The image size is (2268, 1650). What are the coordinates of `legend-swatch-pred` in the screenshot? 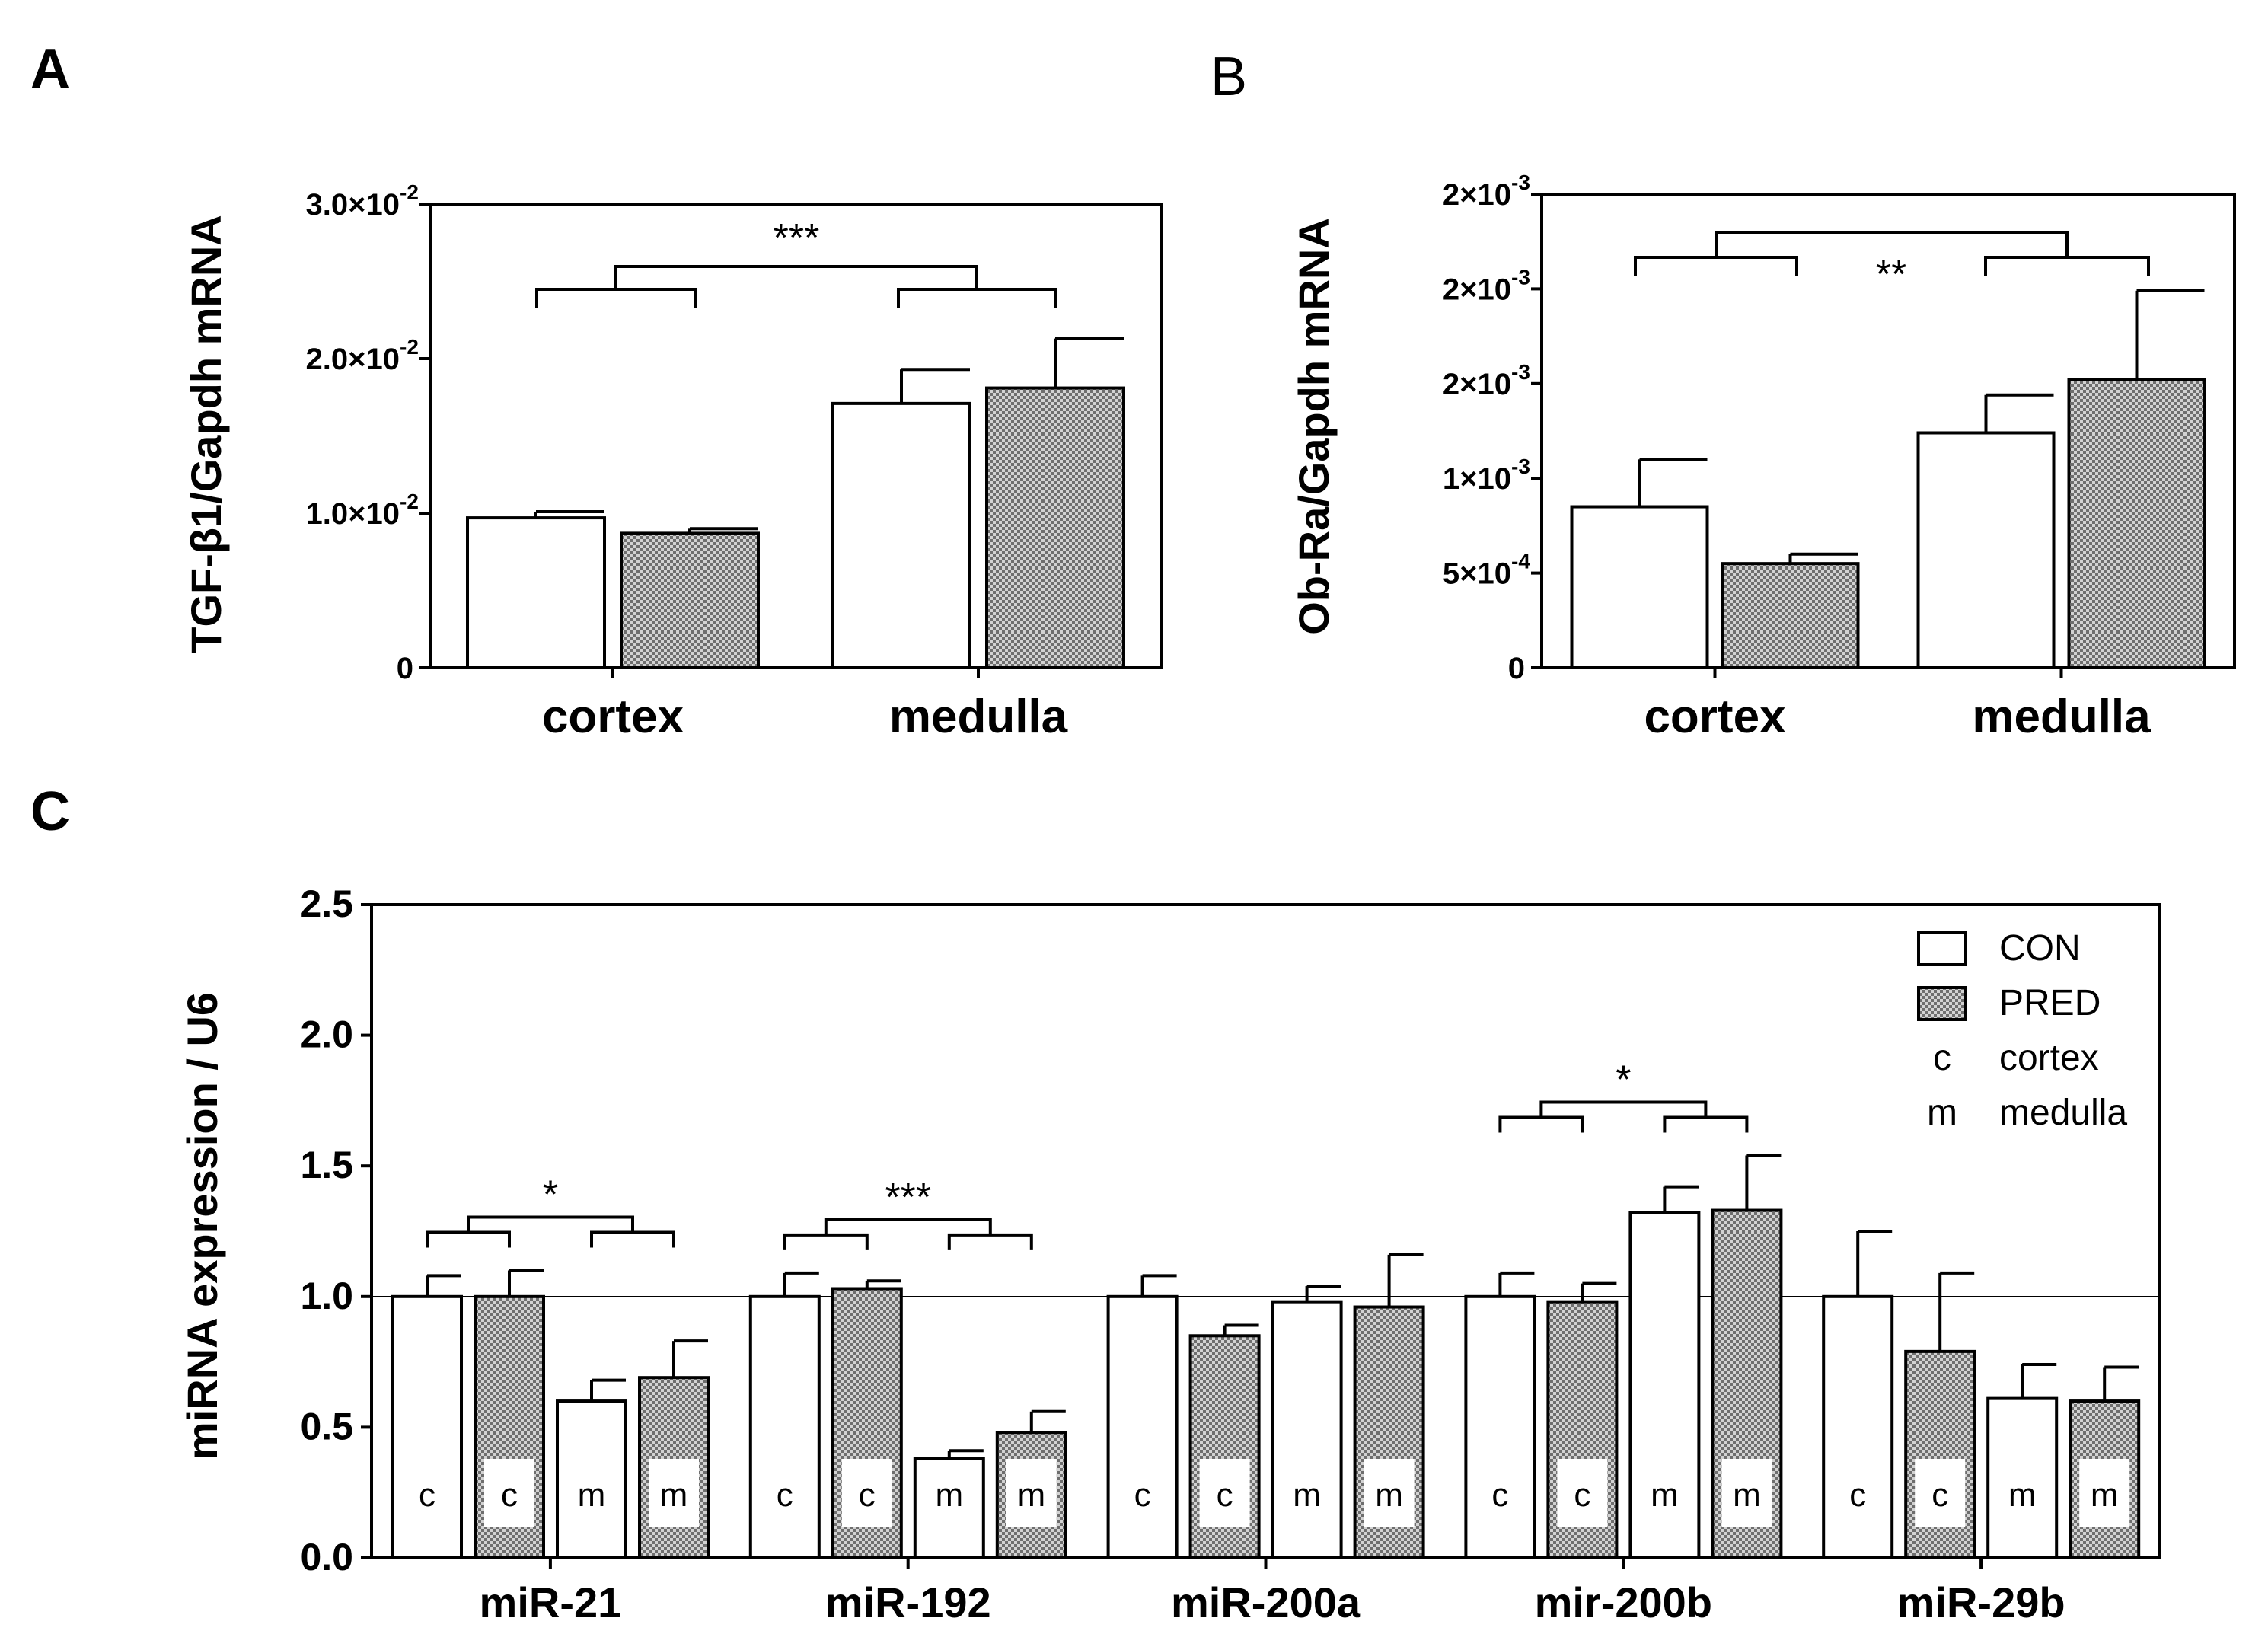 It's located at (1942, 1003).